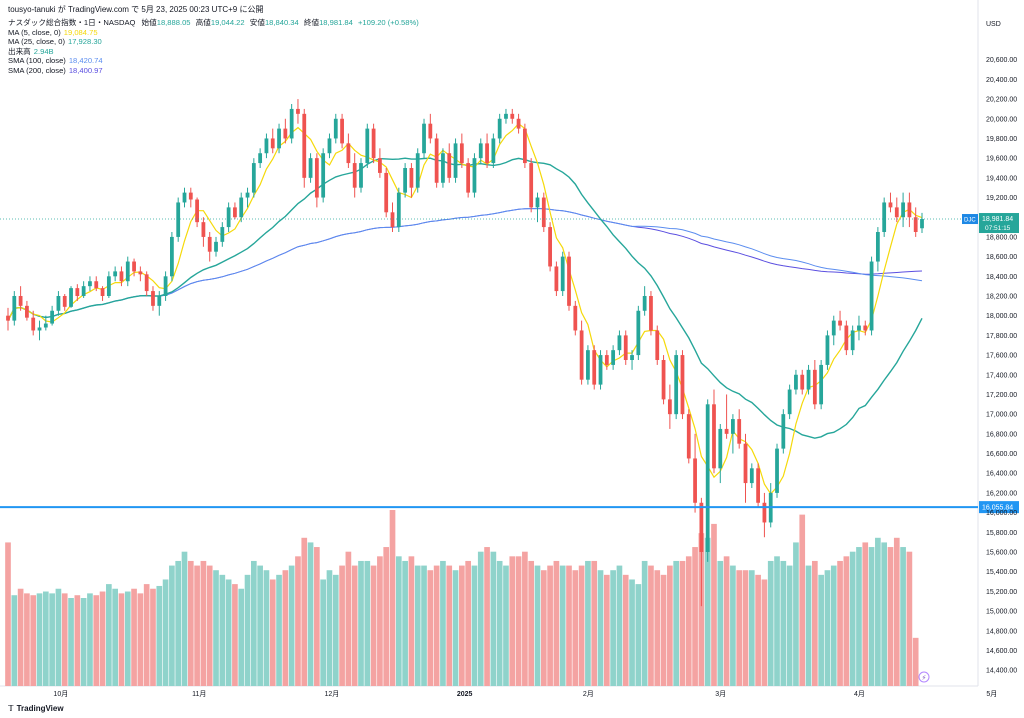 Image resolution: width=1024 pixels, height=718 pixels. Describe the element at coordinates (149, 22) in the screenshot. I see `ohlc-open-label: 始値` at that location.